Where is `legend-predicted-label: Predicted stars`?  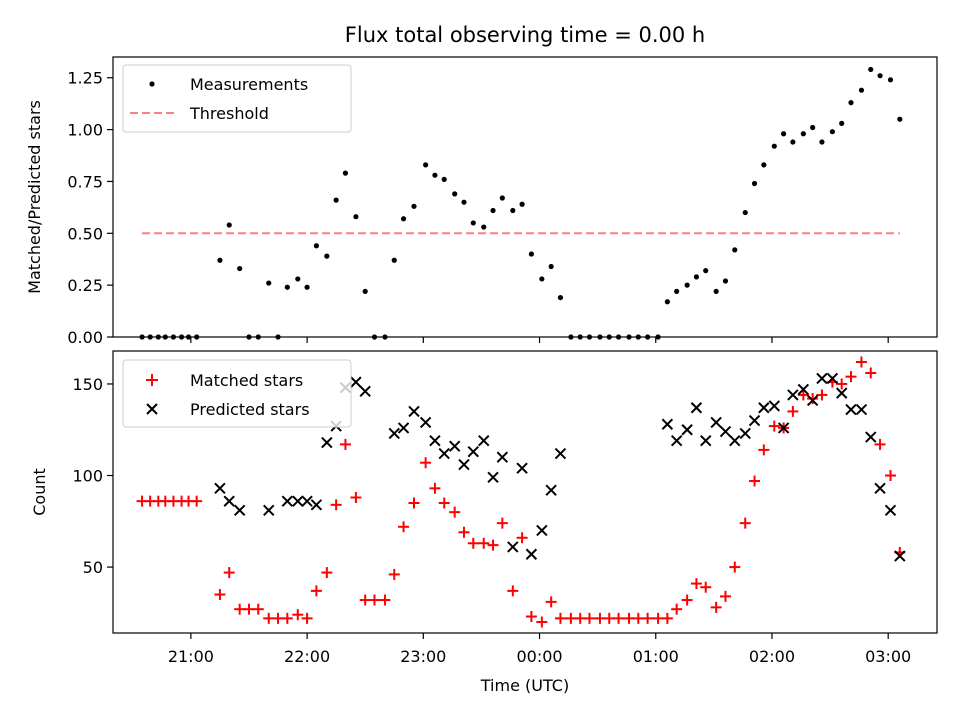
legend-predicted-label: Predicted stars is located at coordinates (250, 409).